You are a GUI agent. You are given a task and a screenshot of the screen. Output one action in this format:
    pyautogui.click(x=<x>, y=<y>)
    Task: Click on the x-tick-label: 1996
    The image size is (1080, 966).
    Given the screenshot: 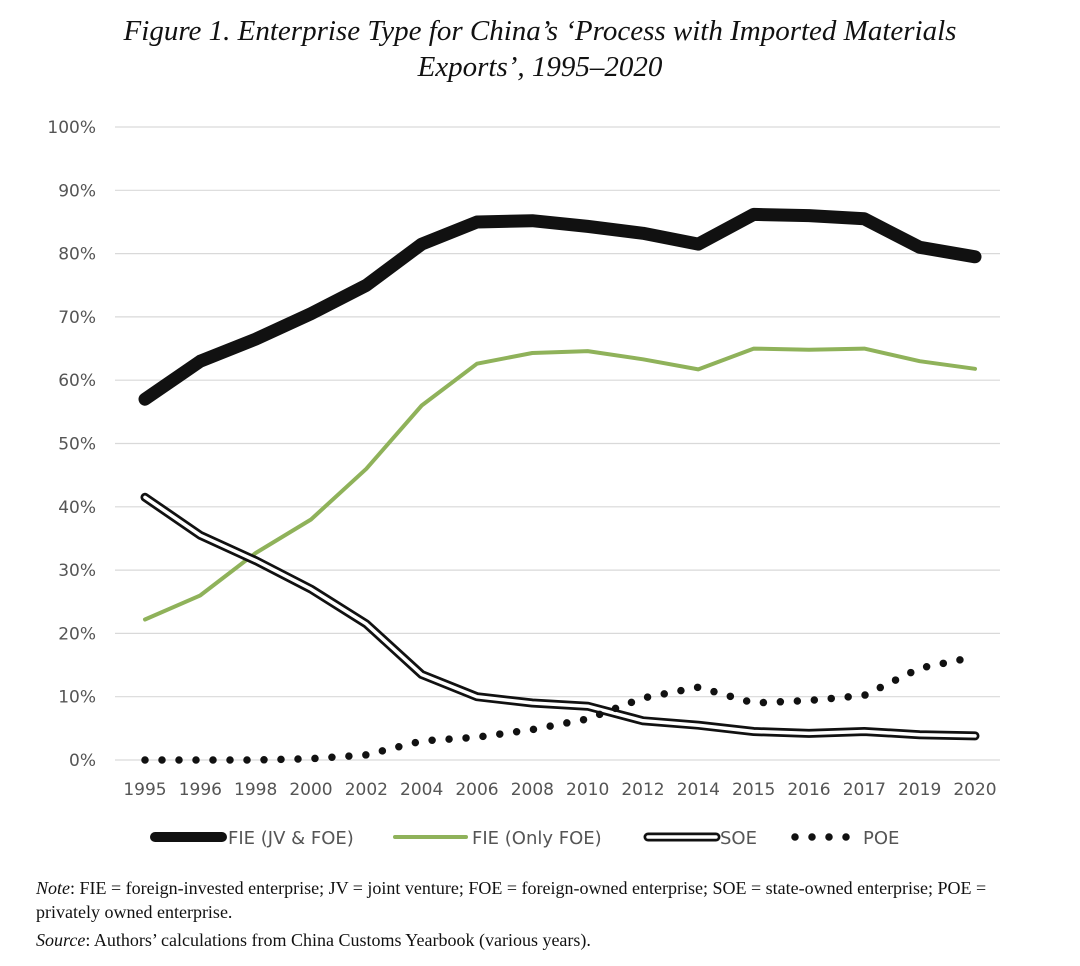 What is the action you would take?
    pyautogui.click(x=200, y=790)
    